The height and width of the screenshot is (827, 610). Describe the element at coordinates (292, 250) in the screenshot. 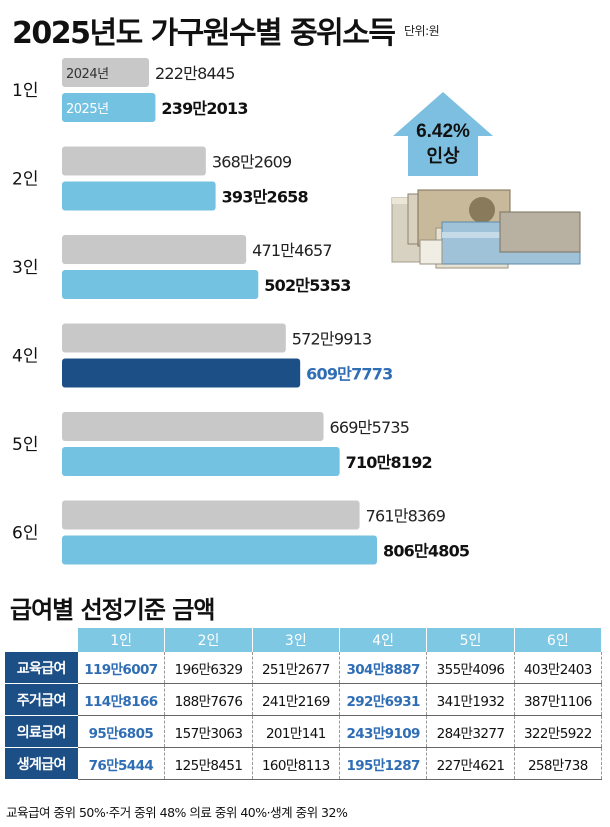

I see `value-label: 471만4657` at that location.